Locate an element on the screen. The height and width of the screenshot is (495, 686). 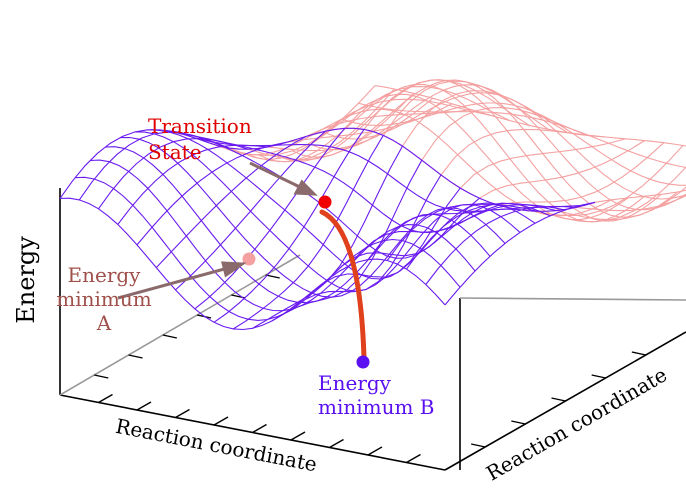
minimum-b-dot is located at coordinates (363, 362).